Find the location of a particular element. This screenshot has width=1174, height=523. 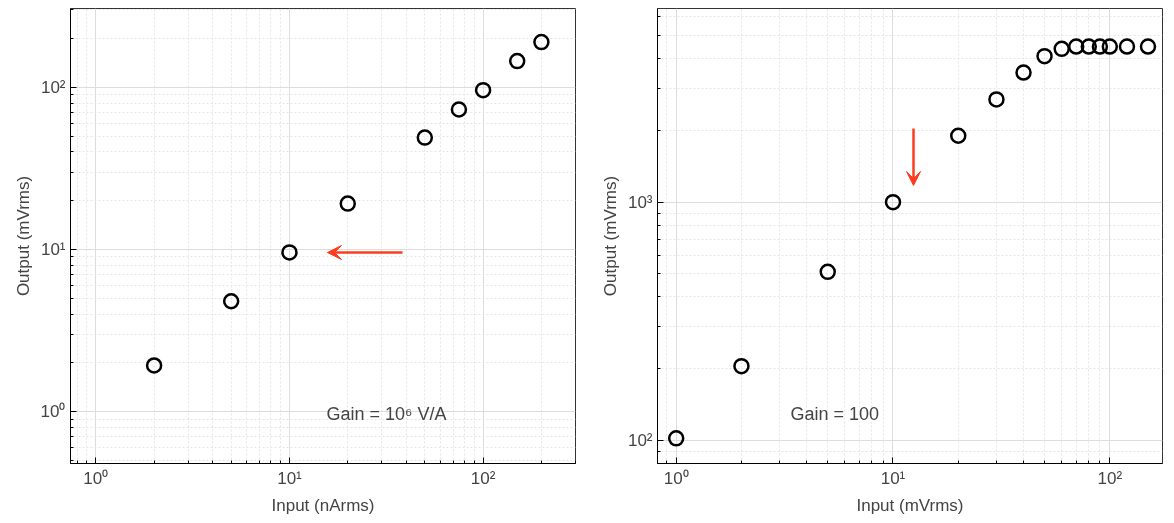

x-axis-title: Input (mVrms) is located at coordinates (910, 505).